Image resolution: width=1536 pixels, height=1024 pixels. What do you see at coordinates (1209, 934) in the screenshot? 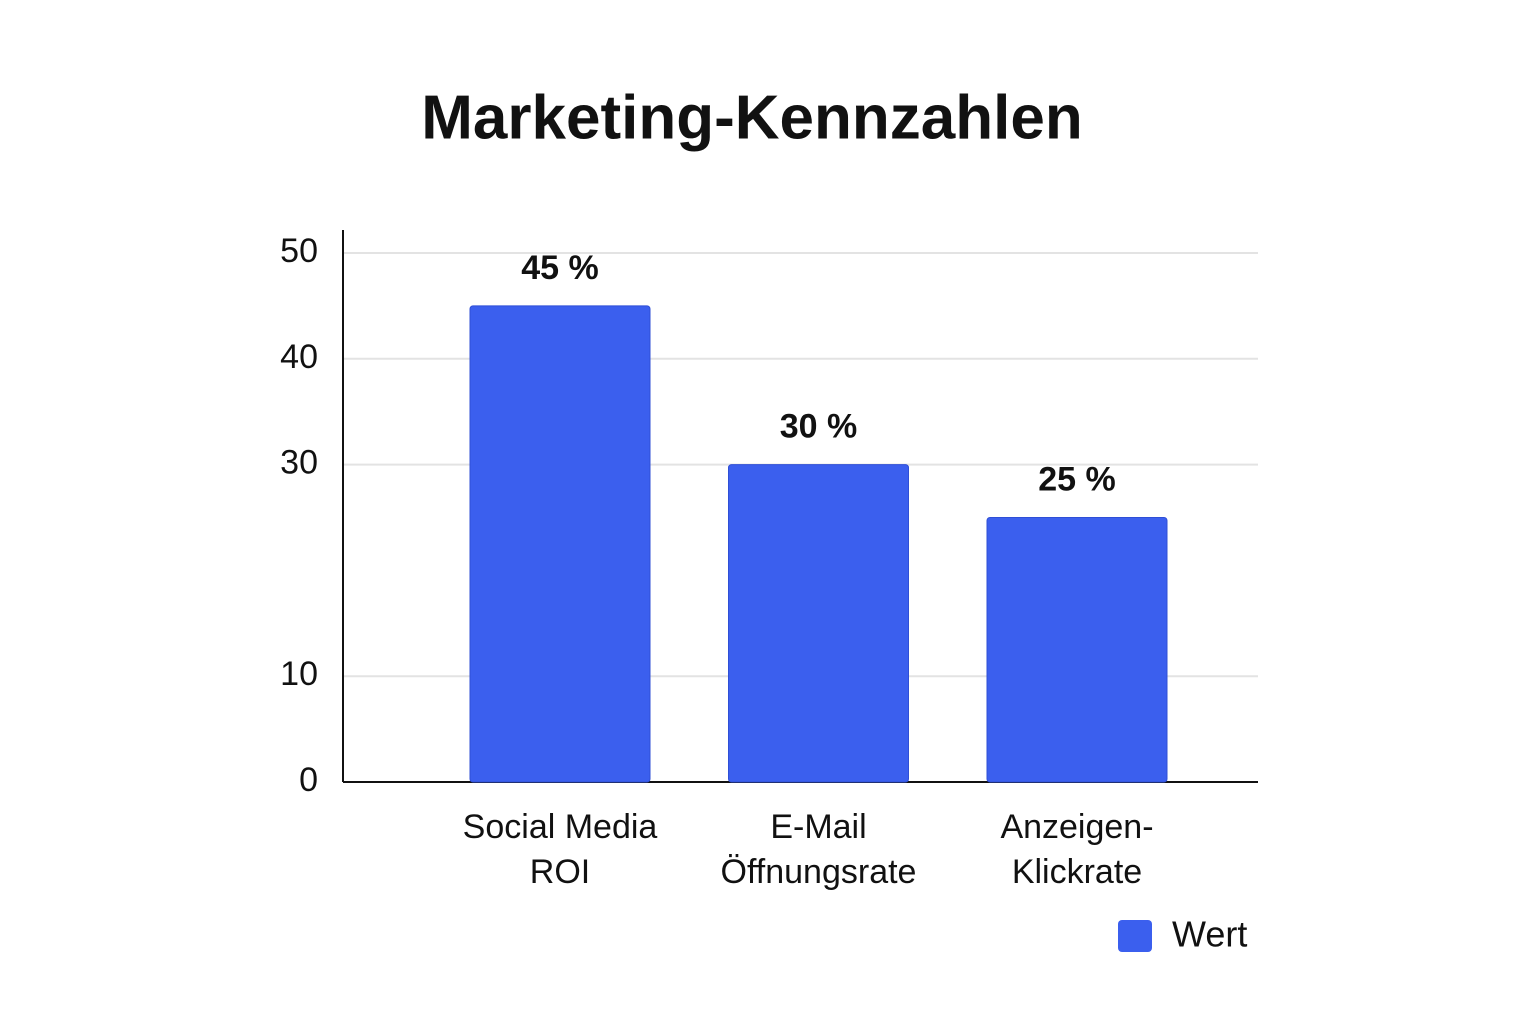
I see `legend-label: Wert` at bounding box center [1209, 934].